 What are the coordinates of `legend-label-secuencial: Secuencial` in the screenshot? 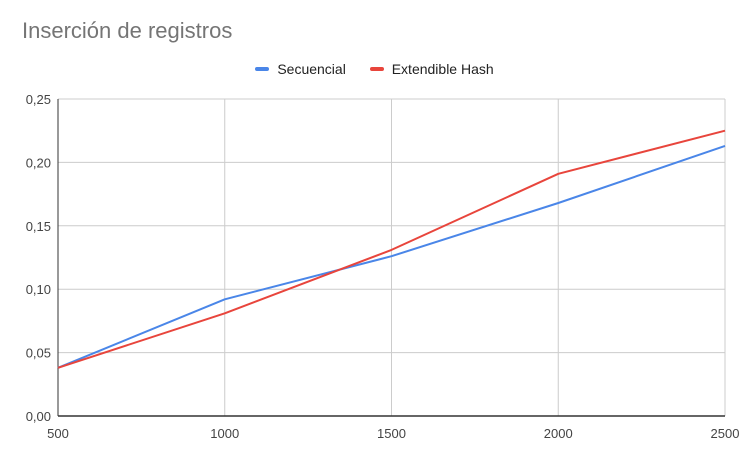 It's located at (311, 69).